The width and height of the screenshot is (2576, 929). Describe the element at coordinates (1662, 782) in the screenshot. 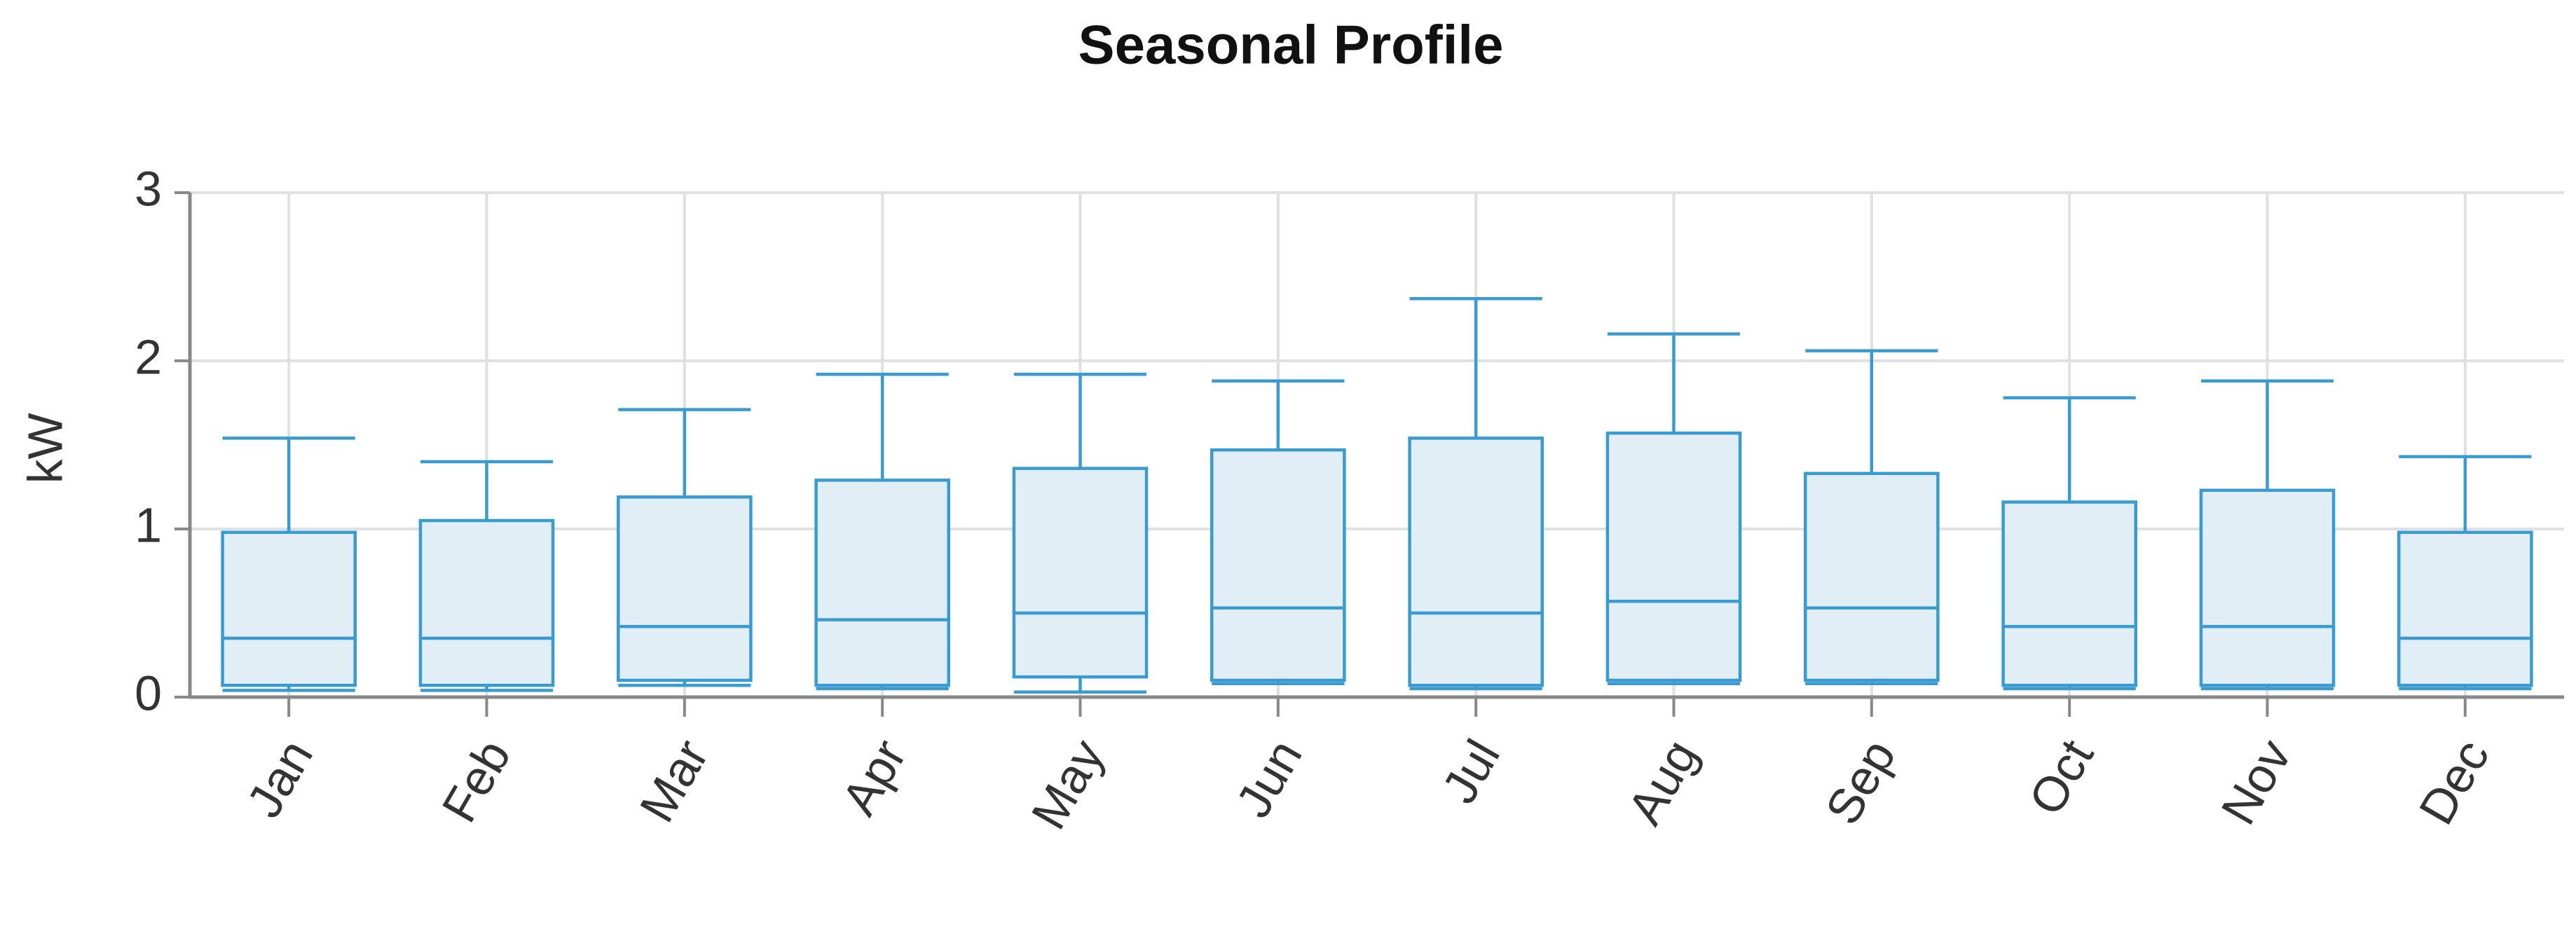

I see `x-tick-label: Aug` at that location.